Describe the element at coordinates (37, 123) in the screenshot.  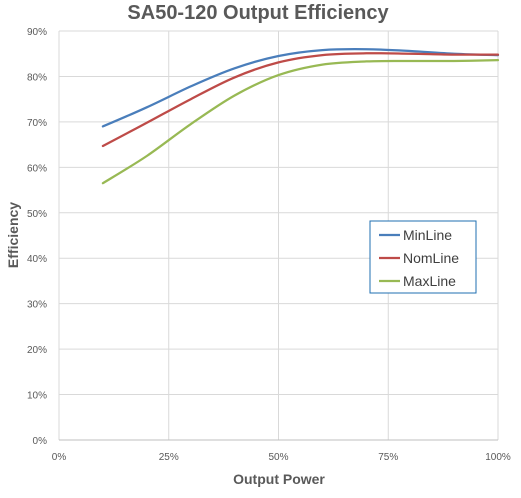
I see `y-tick-label: 70%` at that location.